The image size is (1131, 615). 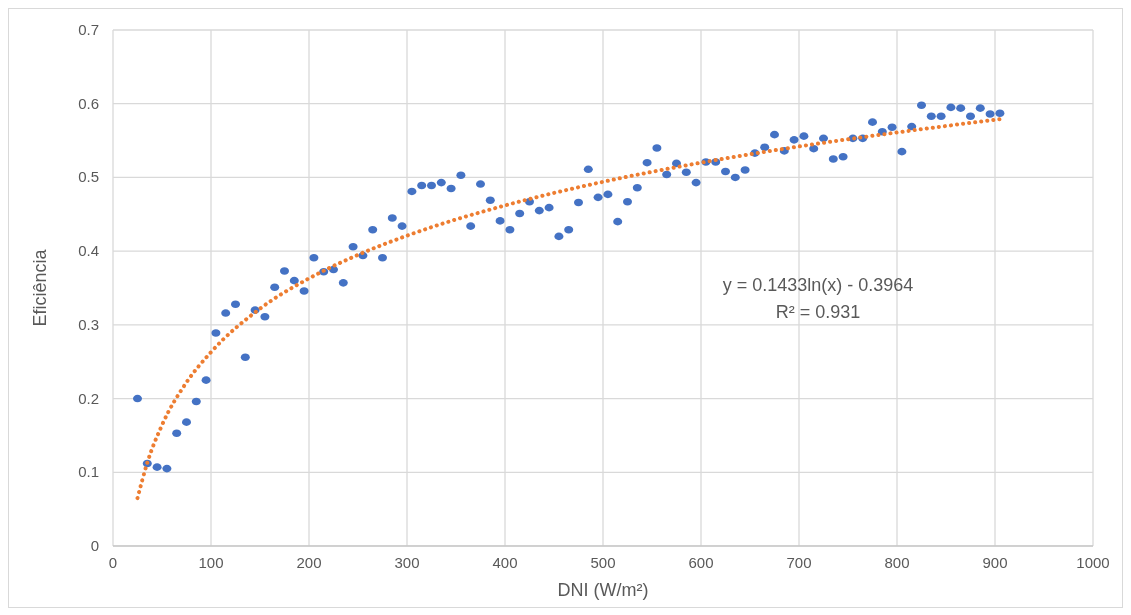 What do you see at coordinates (799, 562) in the screenshot?
I see `x-tick-label: 700` at bounding box center [799, 562].